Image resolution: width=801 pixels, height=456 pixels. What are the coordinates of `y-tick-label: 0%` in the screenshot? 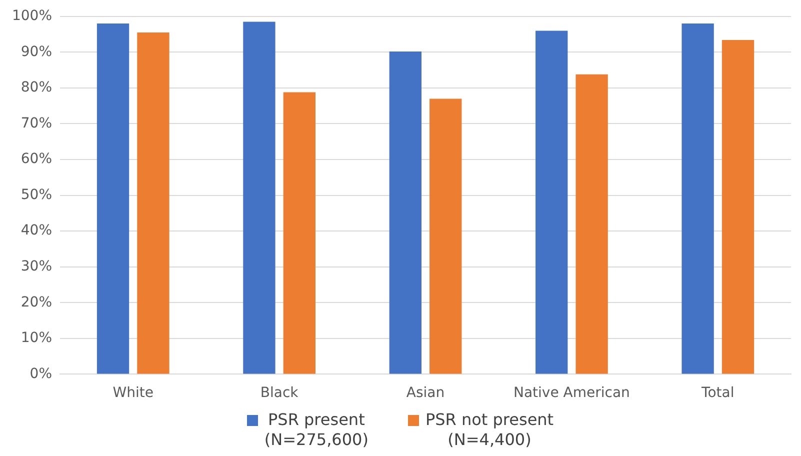 It's located at (41, 374).